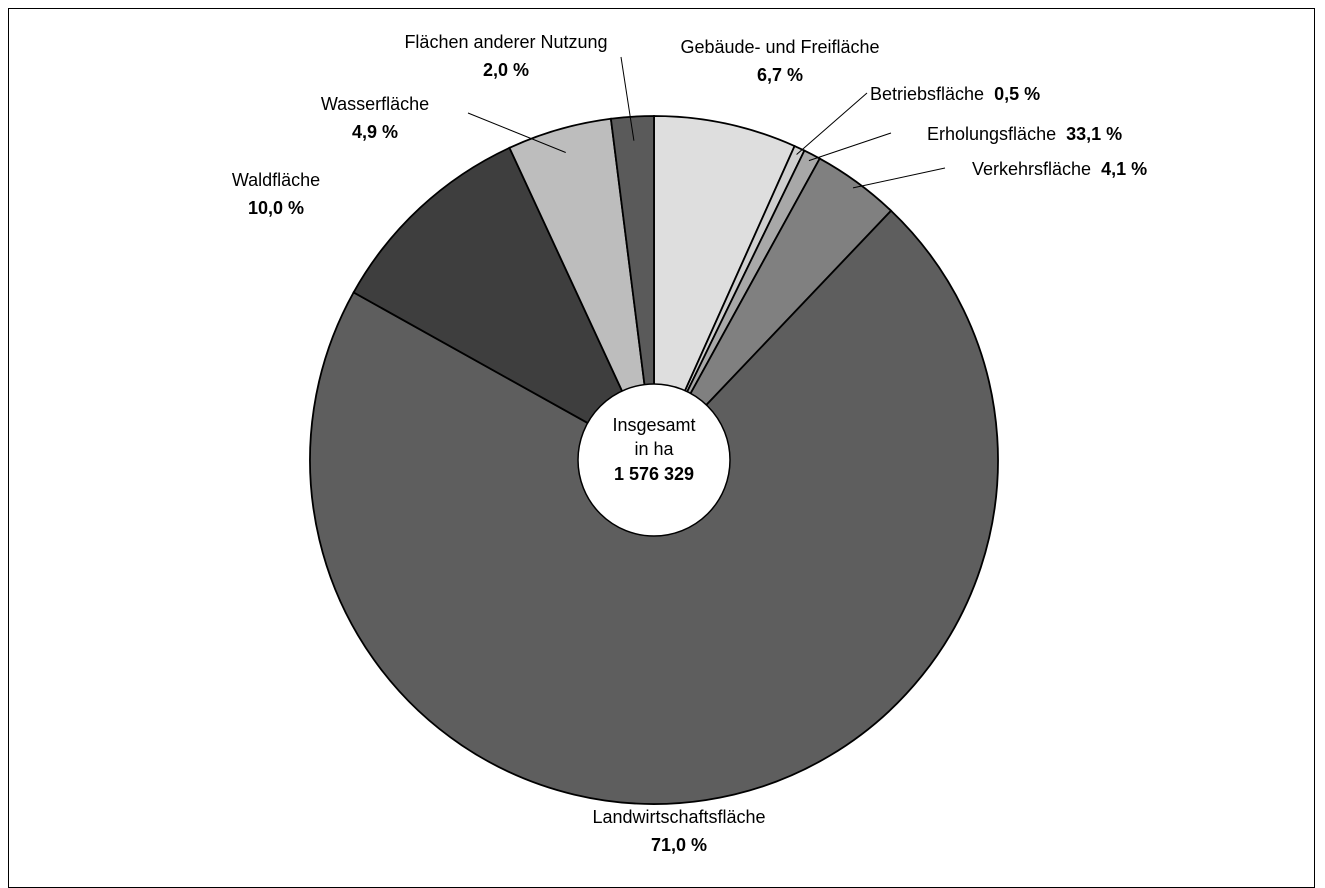 This screenshot has height=888, width=1325. What do you see at coordinates (506, 70) in the screenshot?
I see `label-andere-value: 2,0 %` at bounding box center [506, 70].